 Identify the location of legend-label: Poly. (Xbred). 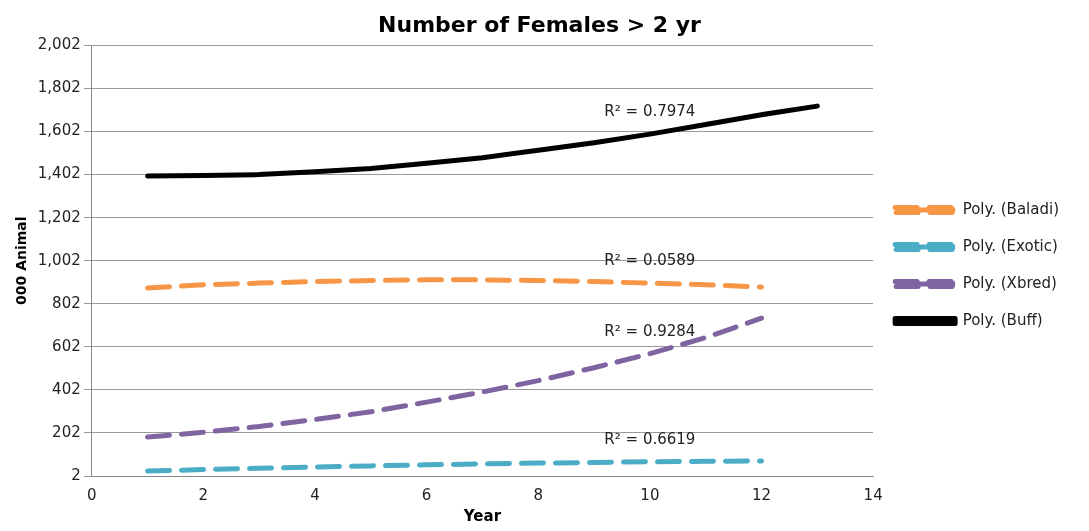
(1009, 282).